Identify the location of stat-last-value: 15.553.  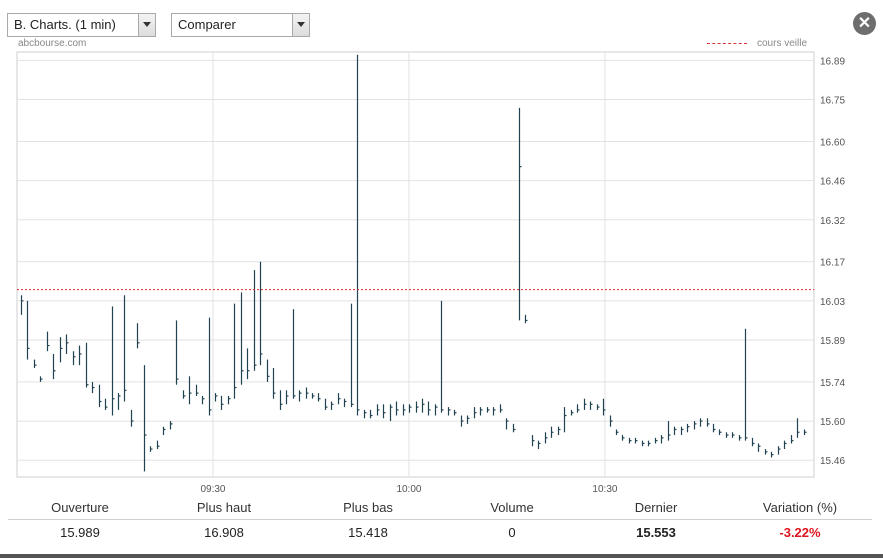
(656, 532).